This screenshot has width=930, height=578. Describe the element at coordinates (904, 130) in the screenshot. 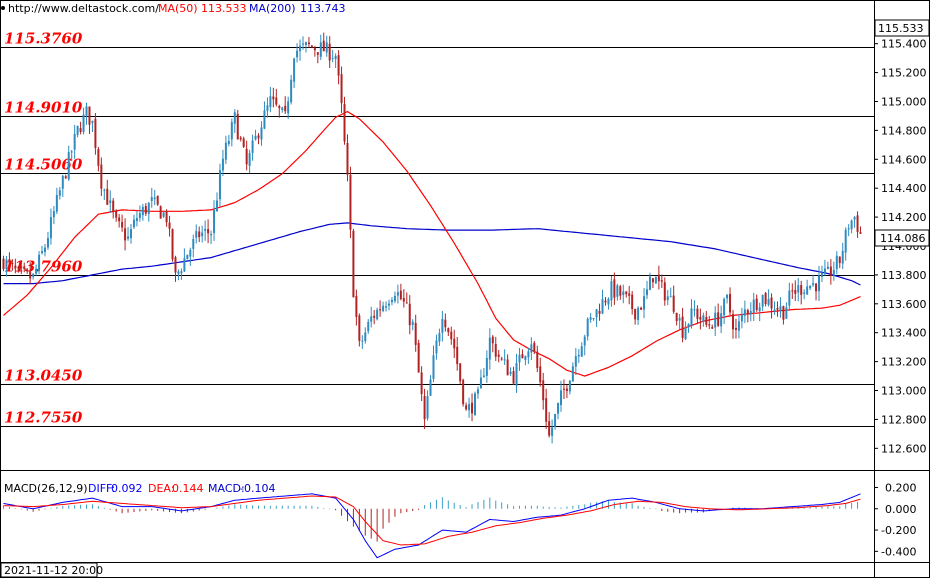

I see `price-tick-label: 114.800` at that location.